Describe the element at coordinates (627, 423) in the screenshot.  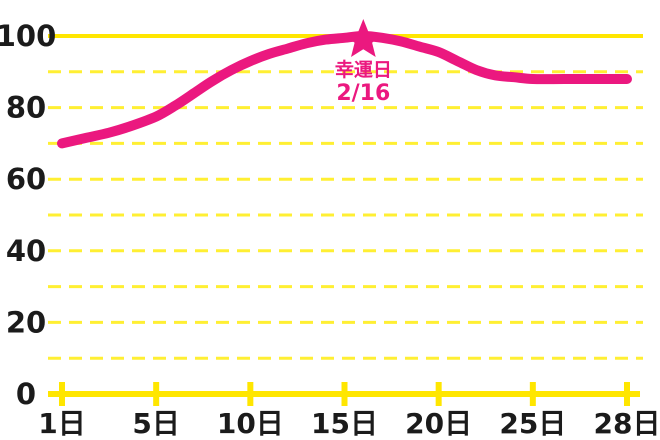
I see `x-tick-label-28: 28日` at that location.